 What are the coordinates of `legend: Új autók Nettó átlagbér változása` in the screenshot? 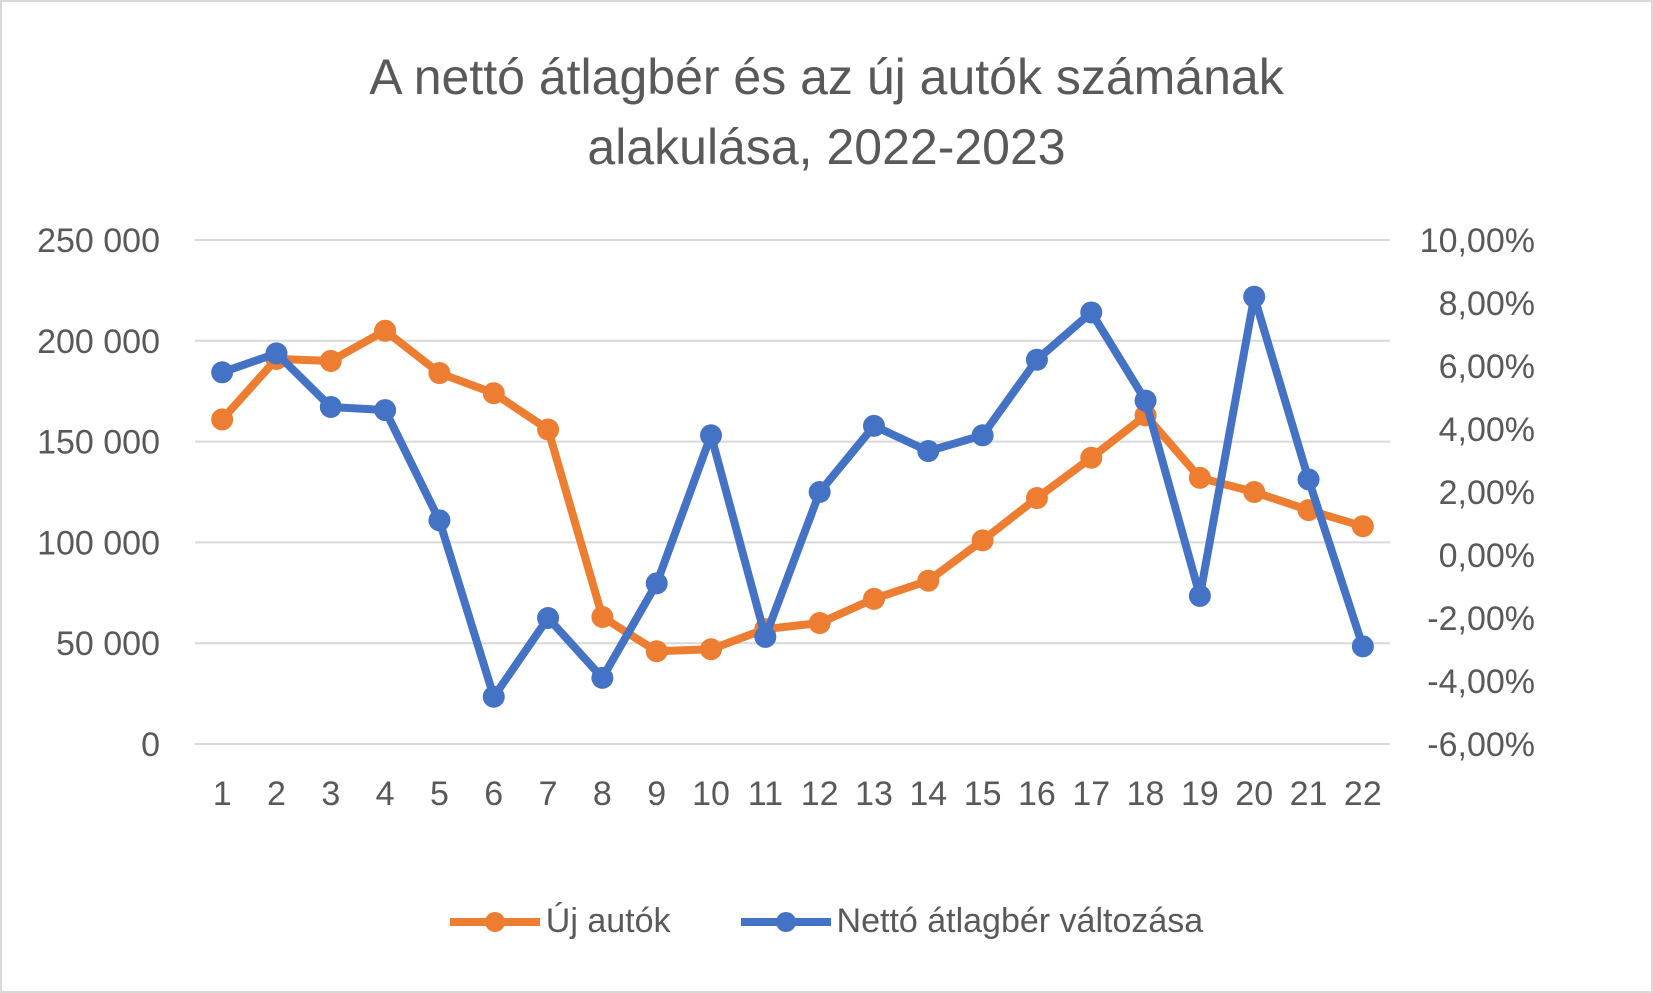 It's located at (826, 921).